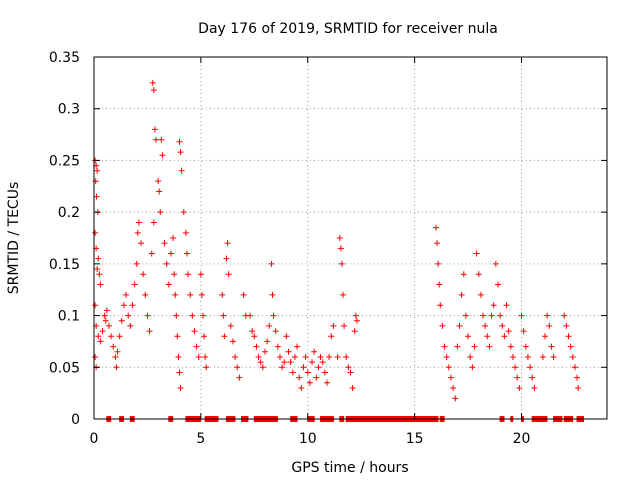  I want to click on y-tick-label: 0.15, so click(64, 265).